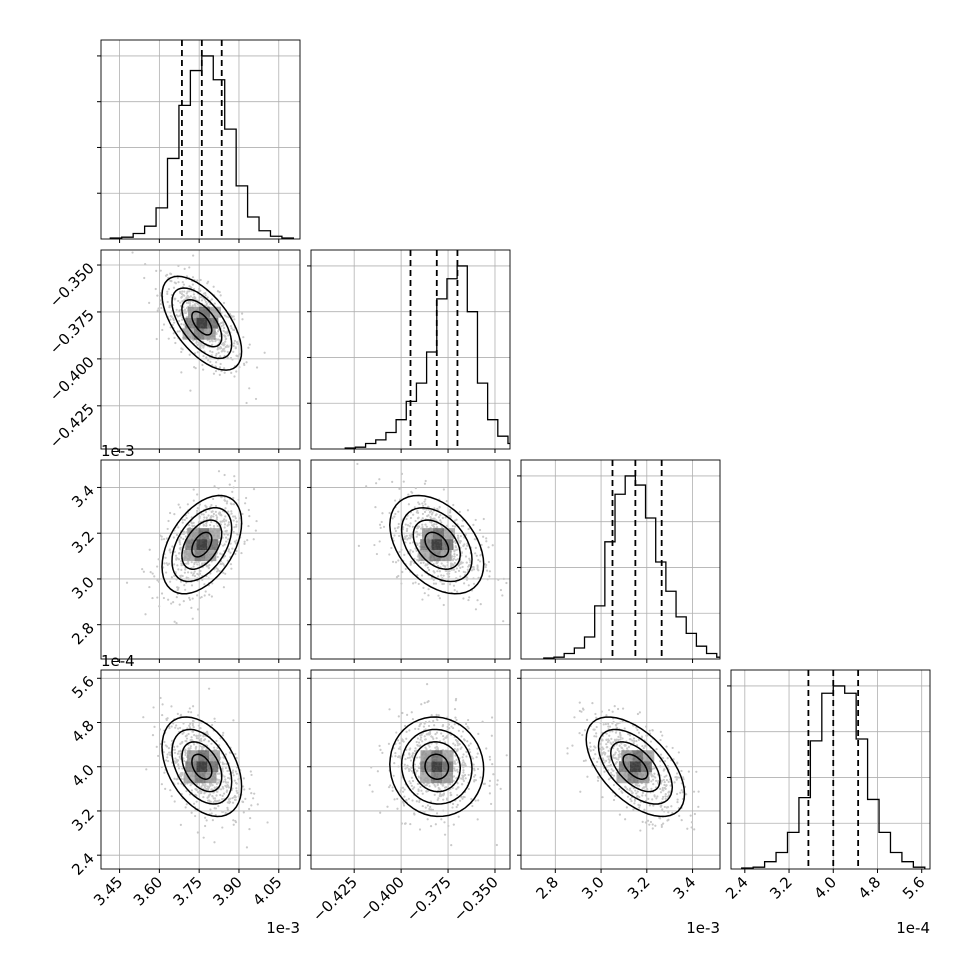  I want to click on y-tick-label: 3.2, so click(83, 820).